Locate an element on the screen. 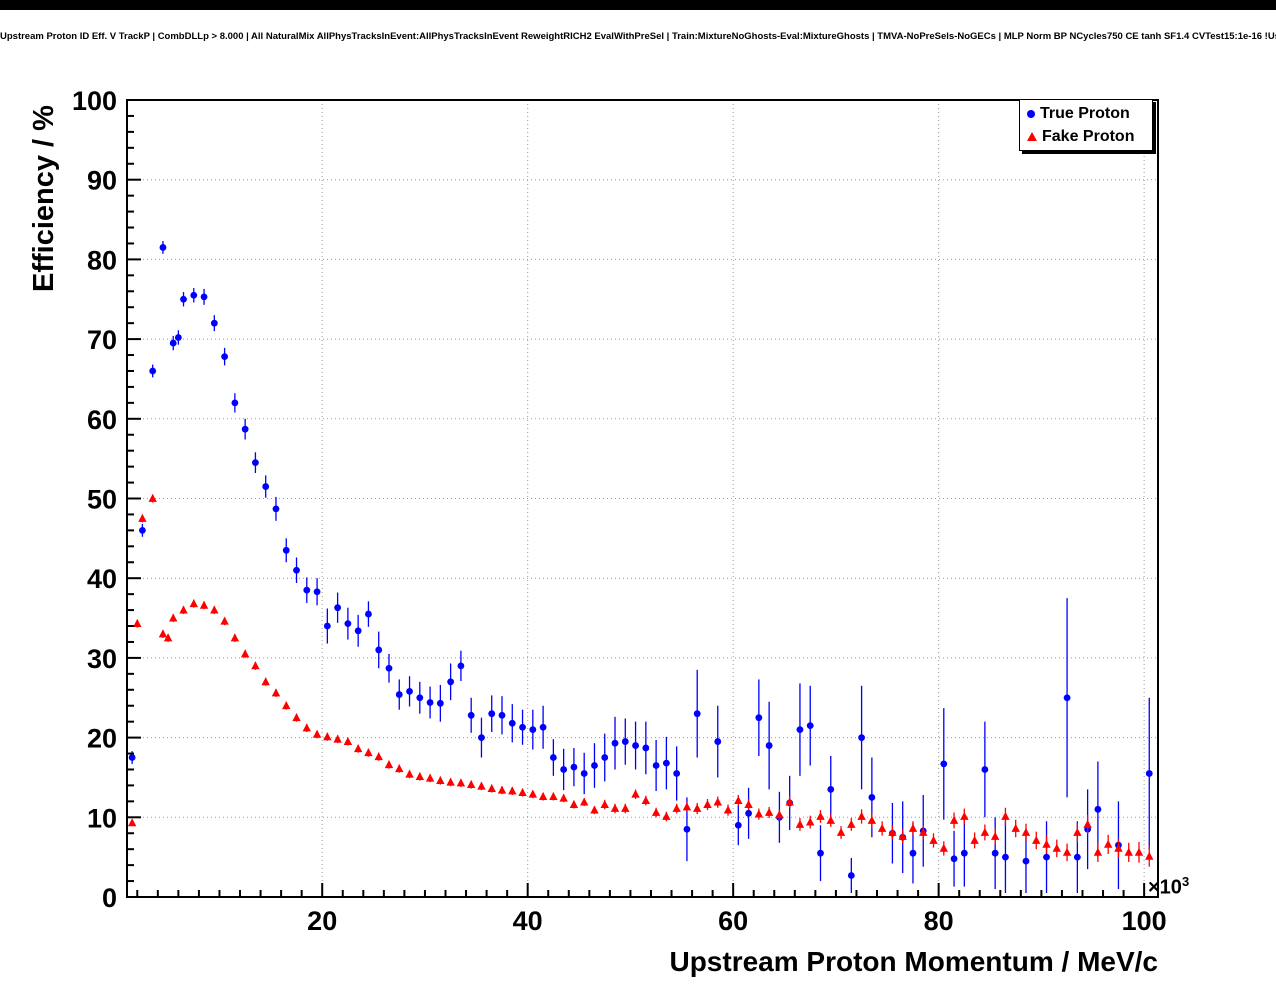 The width and height of the screenshot is (1276, 996). legend-entry-true-proton: True Proton is located at coordinates (1086, 113).